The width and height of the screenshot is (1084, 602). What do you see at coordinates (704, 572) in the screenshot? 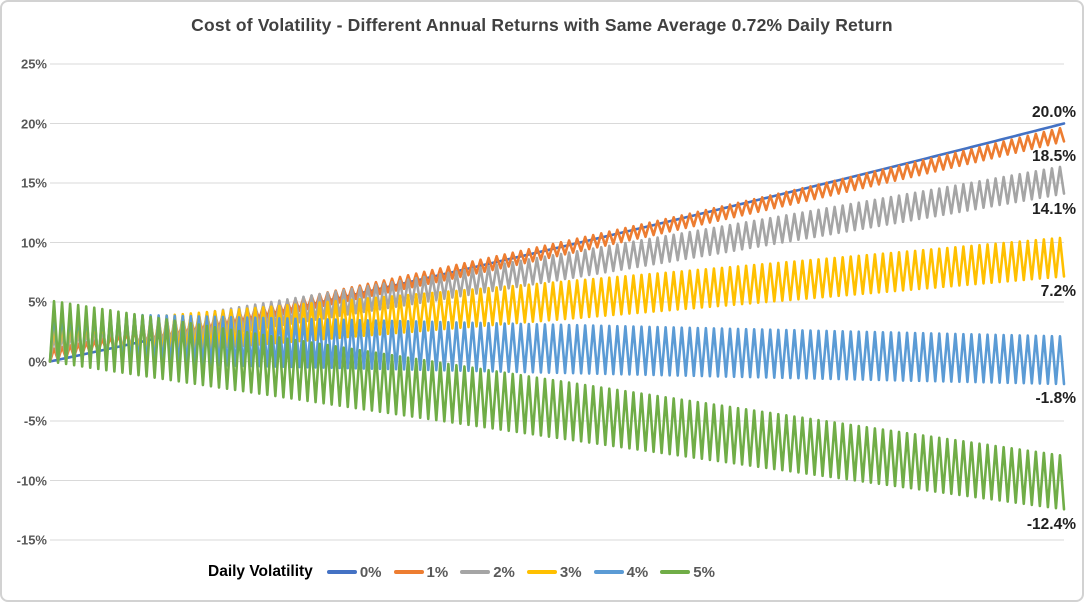
I see `legend-item-label: 5%` at bounding box center [704, 572].